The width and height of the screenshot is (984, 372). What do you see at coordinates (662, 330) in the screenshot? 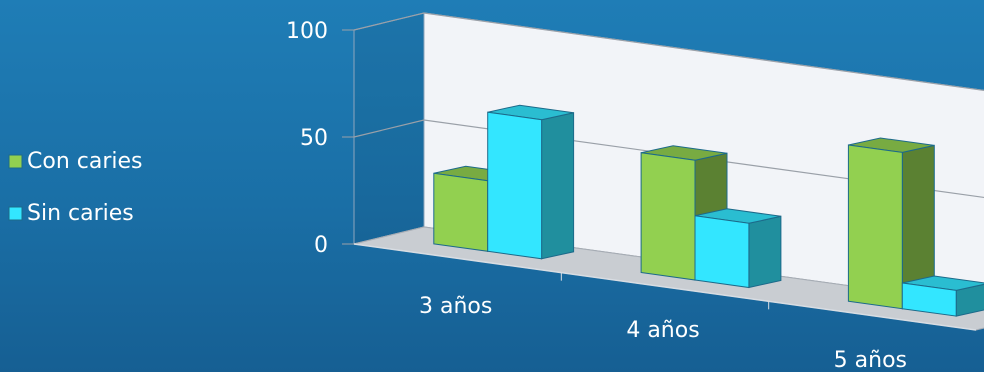
I see `x-category-label: 4 años` at bounding box center [662, 330].